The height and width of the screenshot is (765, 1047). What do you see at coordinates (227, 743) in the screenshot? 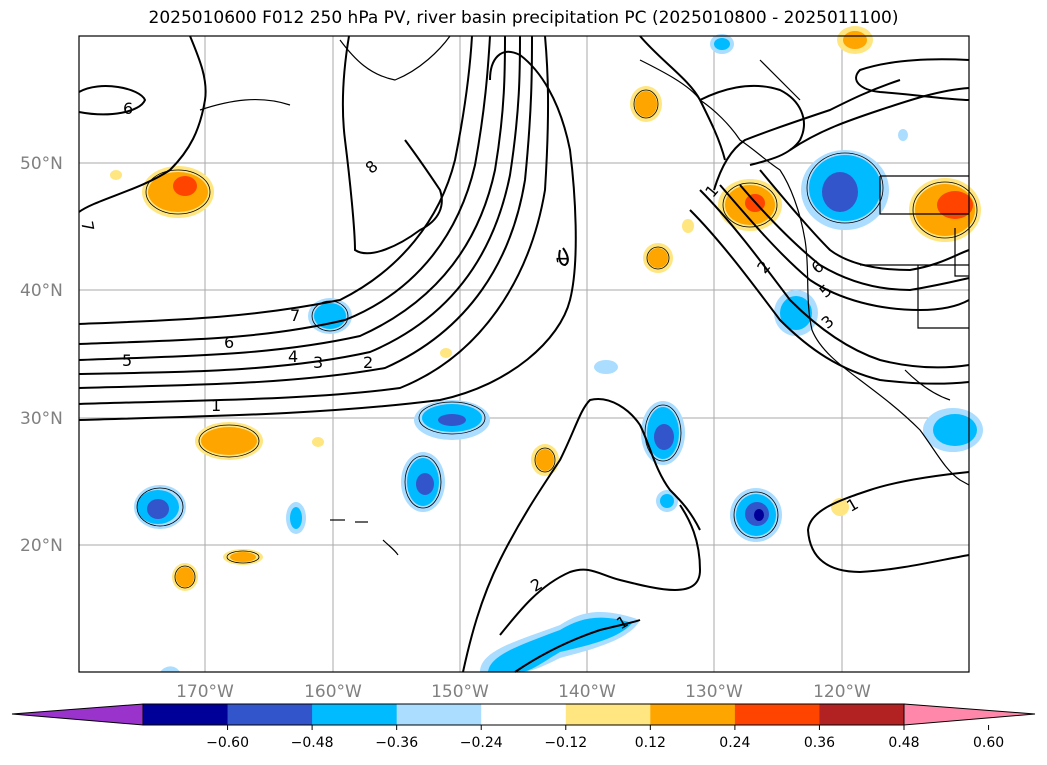
I see `colorbar-tick-label: −0.60` at bounding box center [227, 743].